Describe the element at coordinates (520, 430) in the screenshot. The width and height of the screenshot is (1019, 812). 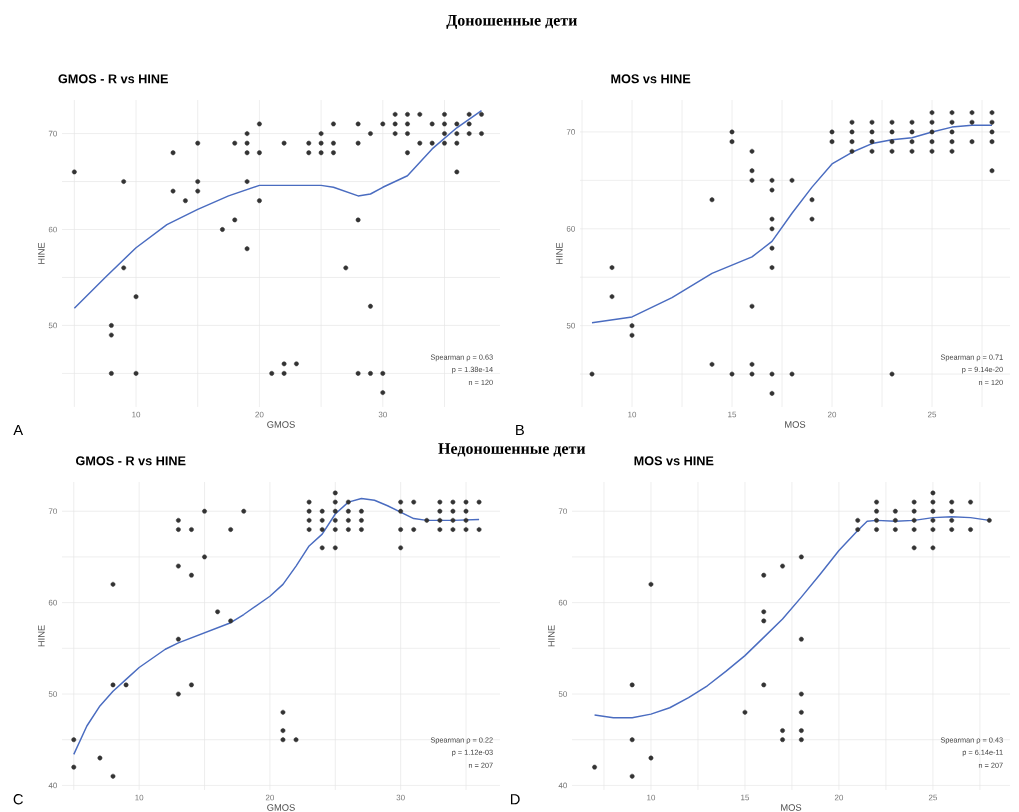
I see `text: B` at that location.